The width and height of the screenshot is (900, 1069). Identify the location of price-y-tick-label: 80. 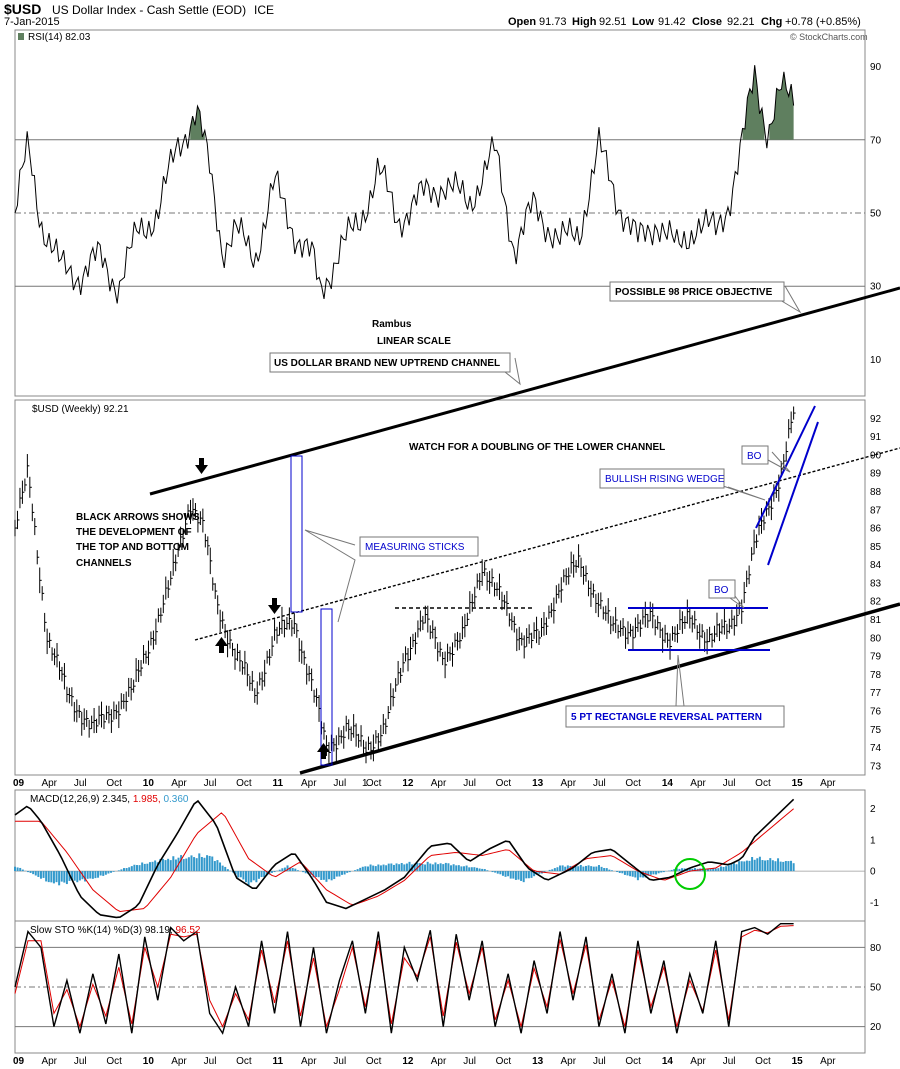
(876, 638).